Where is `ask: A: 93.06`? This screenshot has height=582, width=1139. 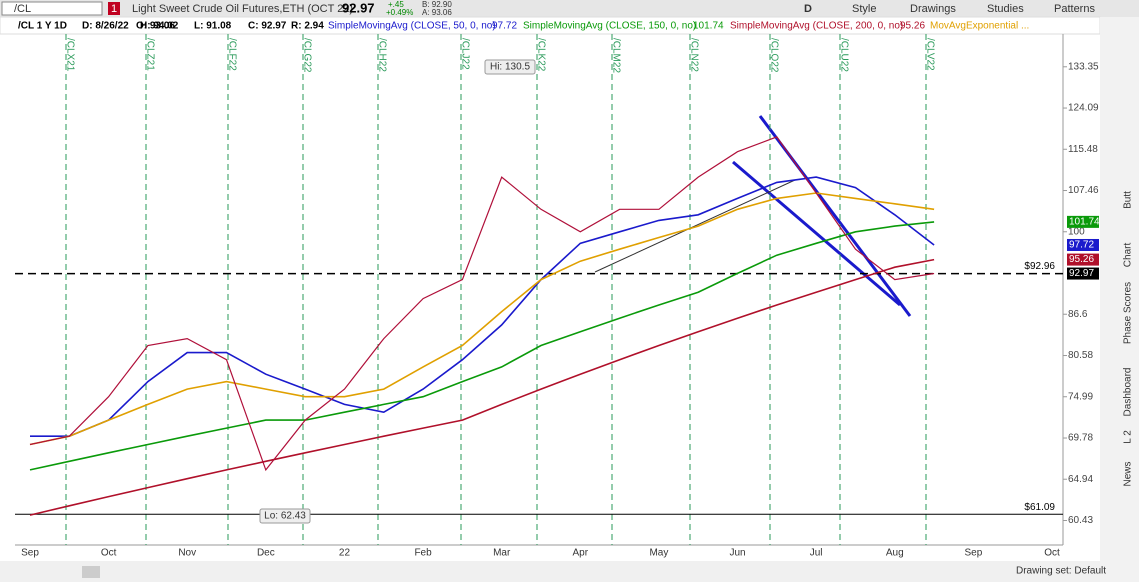
ask: A: 93.06 is located at coordinates (437, 12).